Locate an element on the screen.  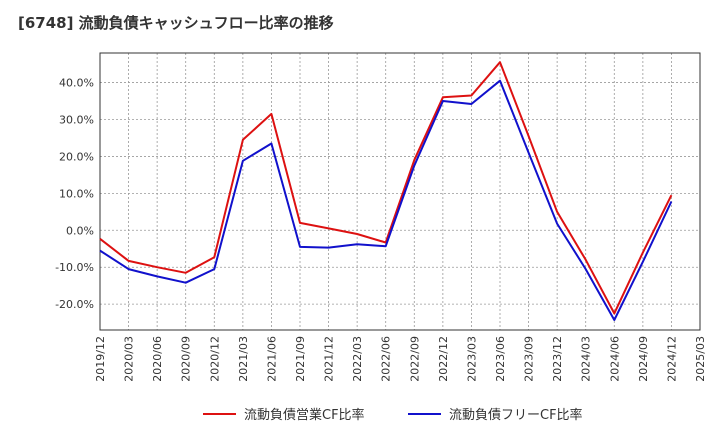
y-tick-label: 20.0% is located at coordinates (76, 156).